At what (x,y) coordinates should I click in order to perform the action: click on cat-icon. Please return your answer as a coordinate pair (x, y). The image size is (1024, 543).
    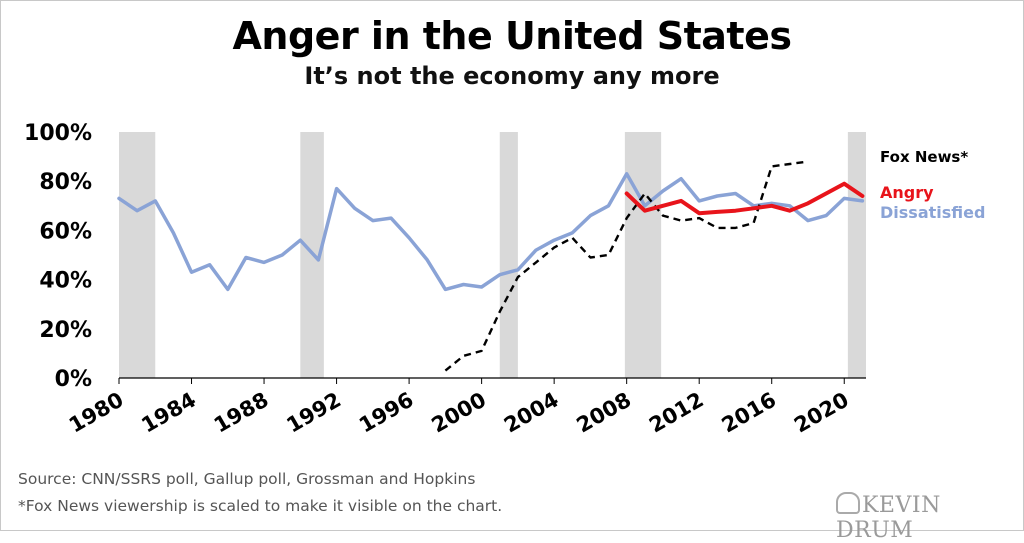
    Looking at the image, I should click on (848, 503).